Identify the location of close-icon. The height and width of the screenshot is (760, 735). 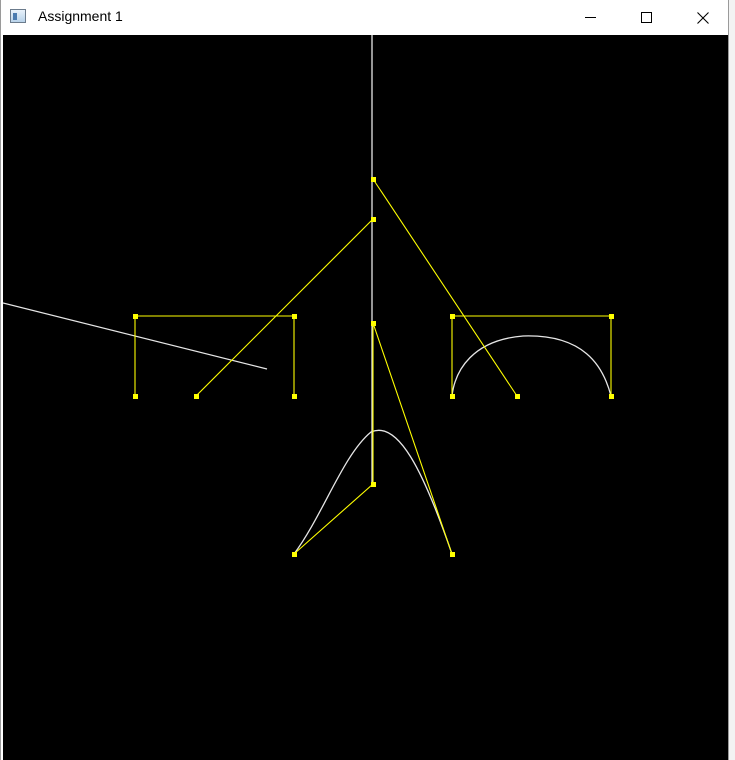
(703, 18).